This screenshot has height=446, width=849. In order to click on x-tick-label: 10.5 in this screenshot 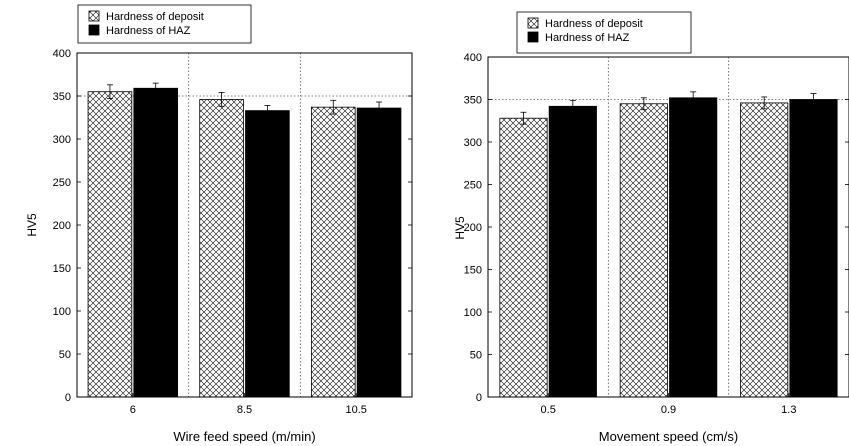, I will do `click(355, 410)`.